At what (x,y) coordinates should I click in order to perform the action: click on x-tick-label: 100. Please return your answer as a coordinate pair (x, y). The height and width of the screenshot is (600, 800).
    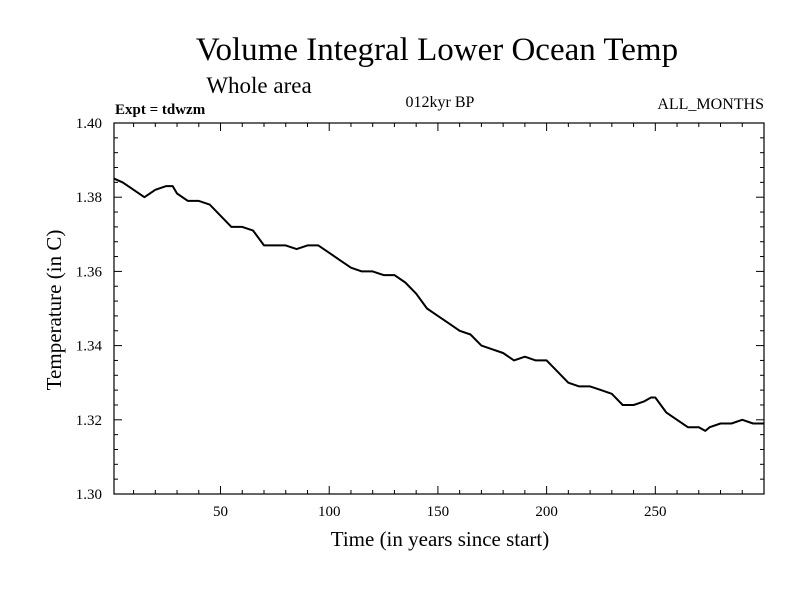
    Looking at the image, I should click on (329, 512).